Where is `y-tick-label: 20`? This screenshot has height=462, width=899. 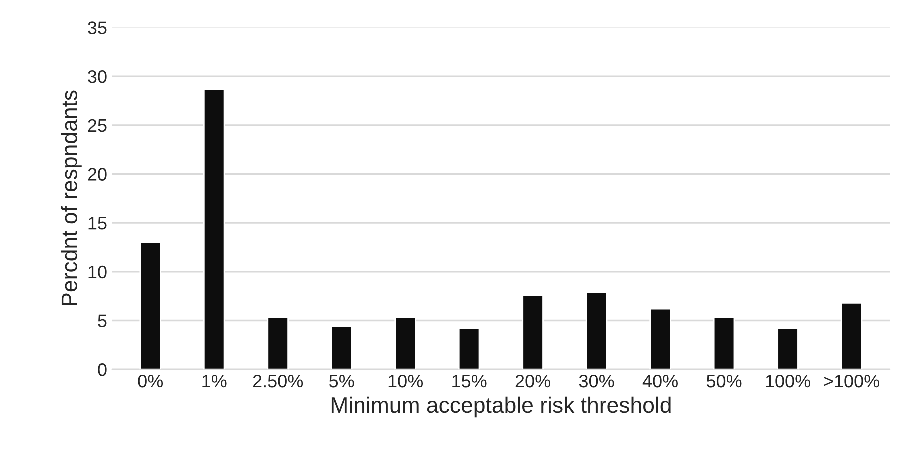 y-tick-label: 20 is located at coordinates (97, 174).